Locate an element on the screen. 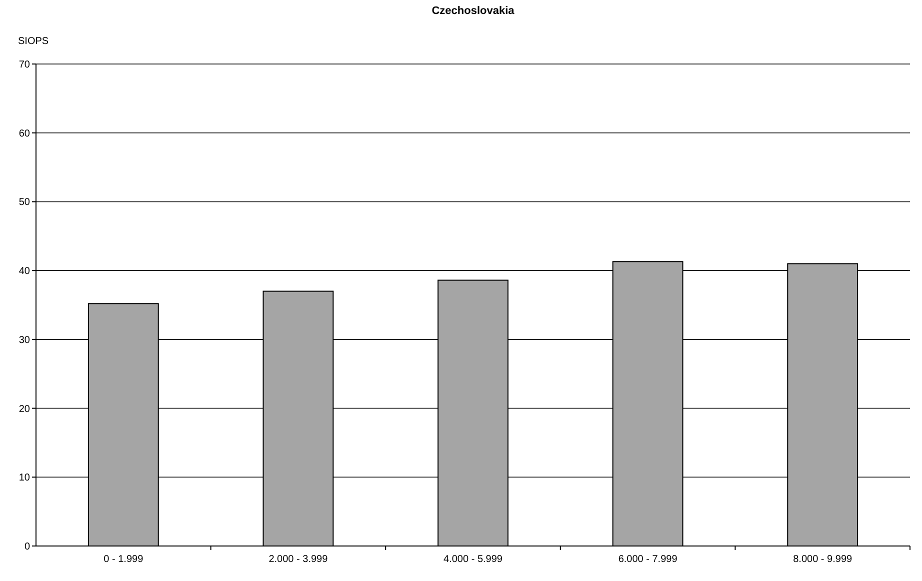 The width and height of the screenshot is (922, 581). y-tick-label: 70 is located at coordinates (24, 65).